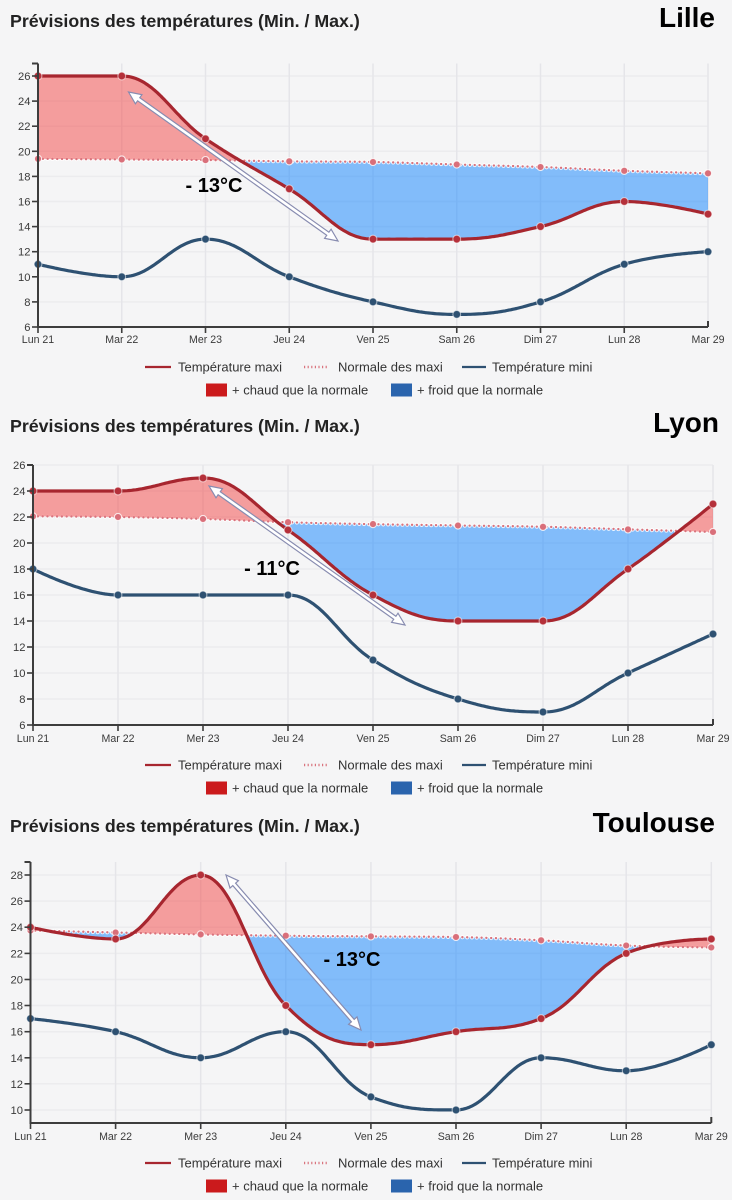  I want to click on svg-text: 28, so click(17, 876).